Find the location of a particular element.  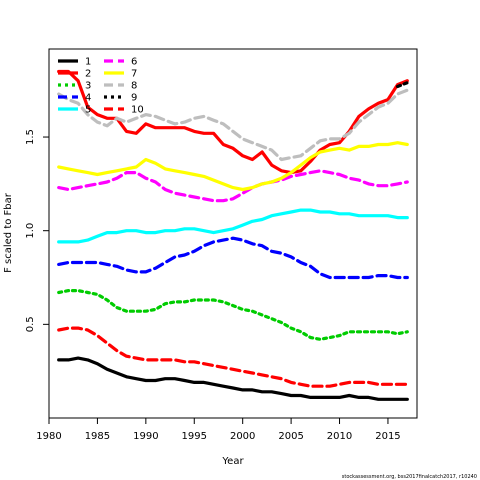

x-axis-label: Year is located at coordinates (232, 461).